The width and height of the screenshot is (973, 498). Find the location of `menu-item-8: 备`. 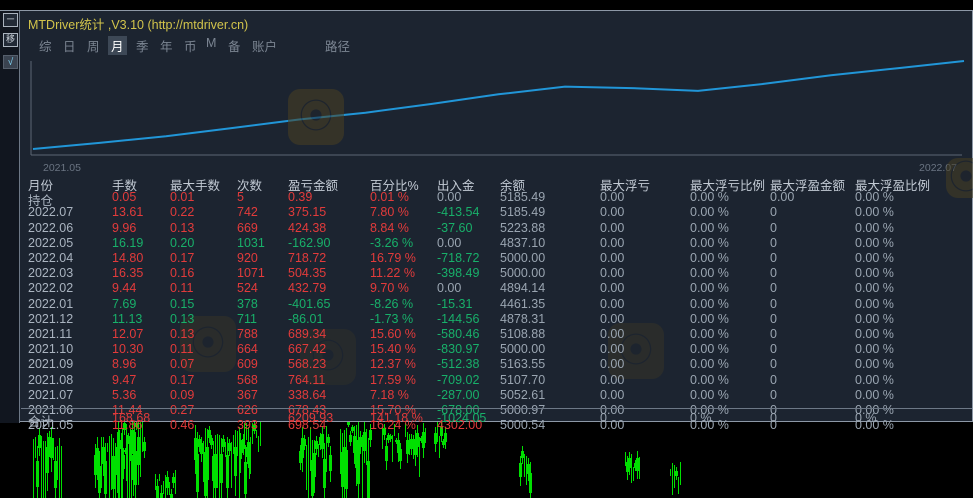

menu-item-8: 备 is located at coordinates (234, 47).